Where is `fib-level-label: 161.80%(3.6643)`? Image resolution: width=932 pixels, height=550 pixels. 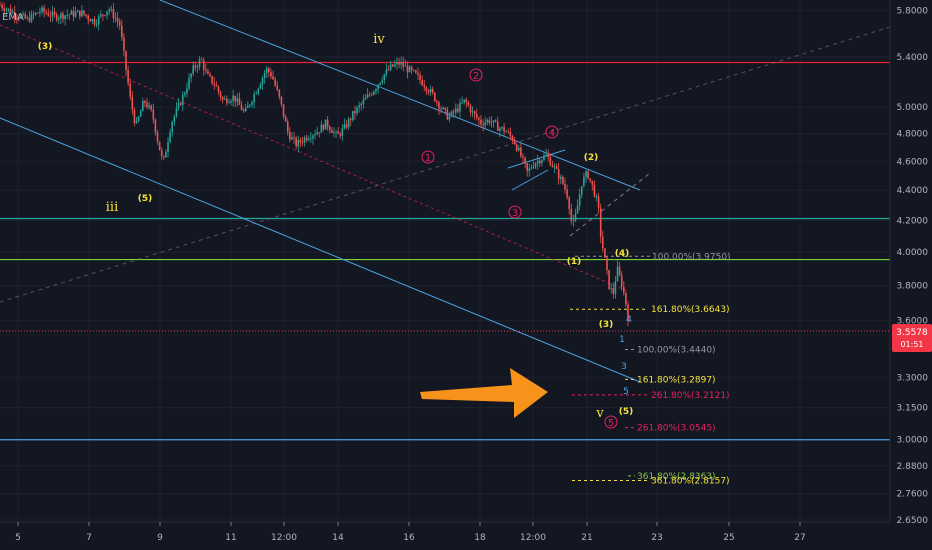
fib-level-label: 161.80%(3.6643) is located at coordinates (690, 310).